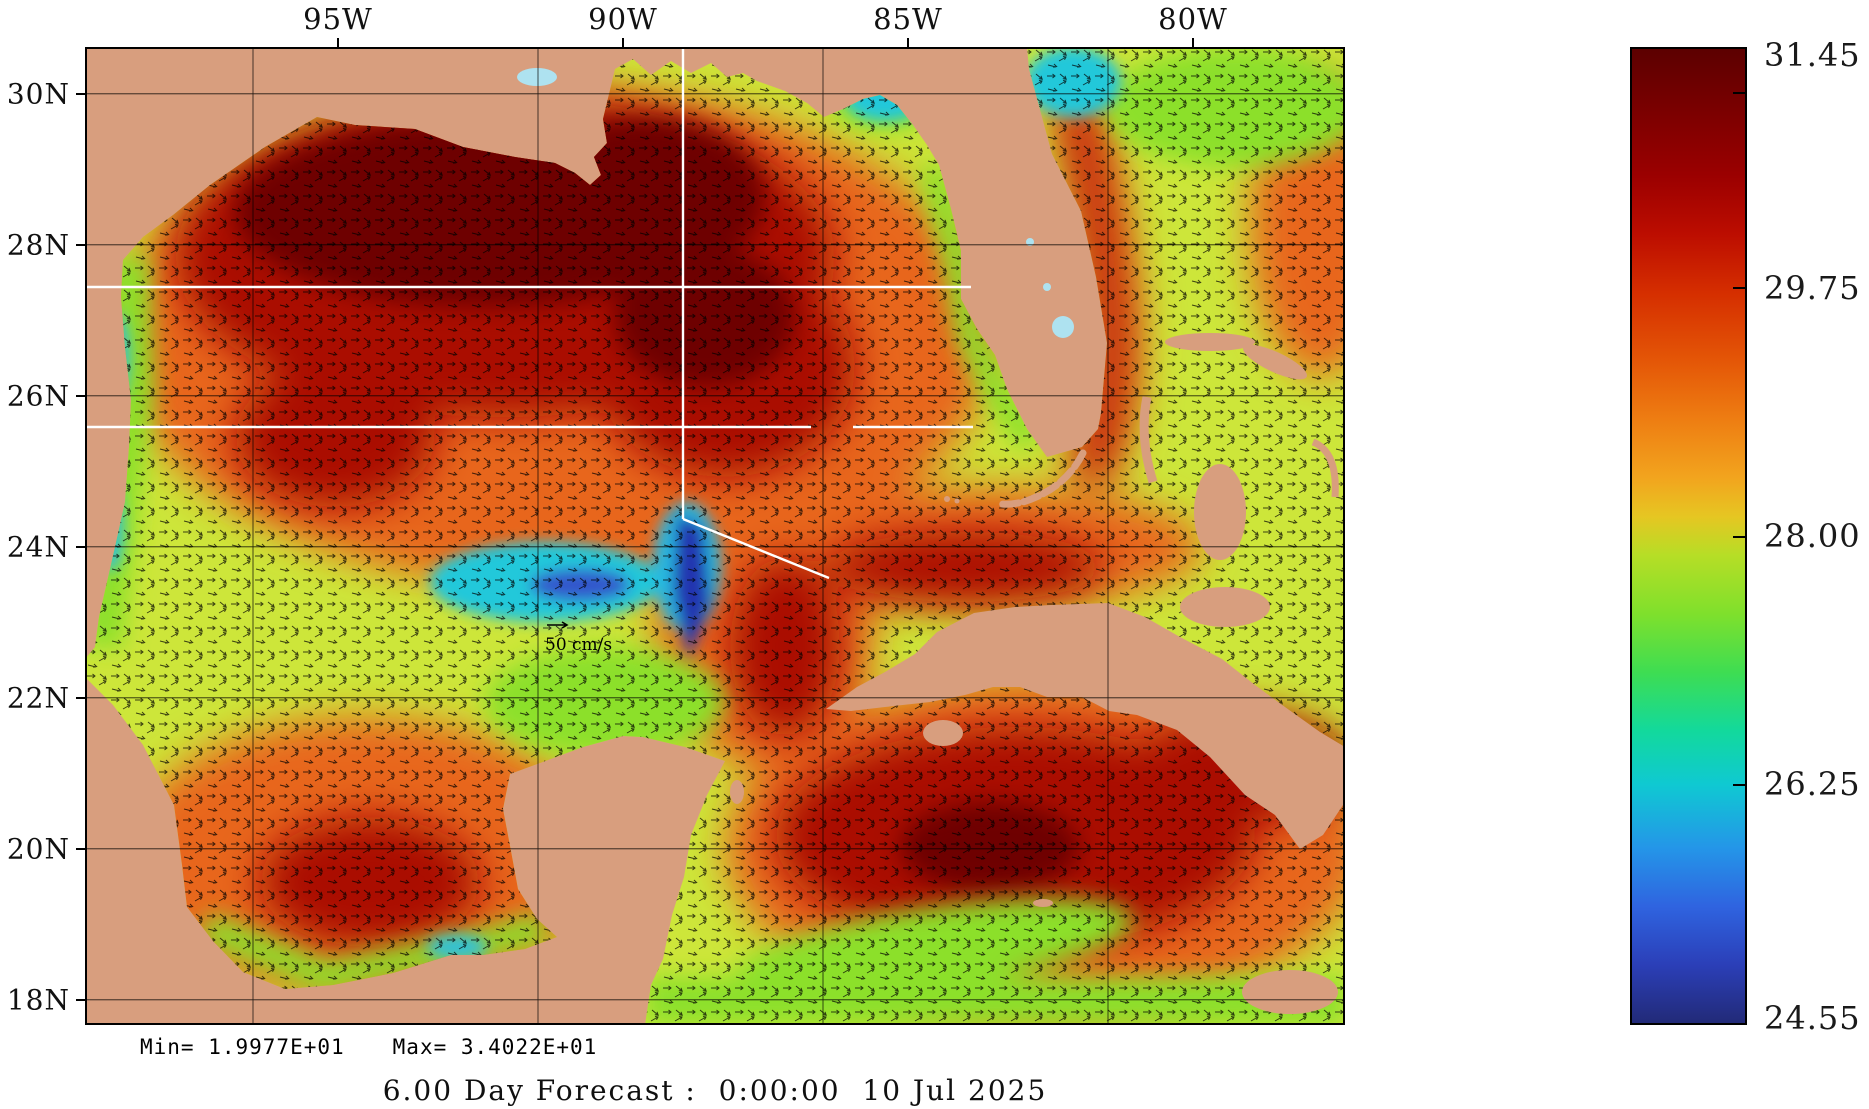  What do you see at coordinates (338, 42) in the screenshot?
I see `x-tick-95w` at bounding box center [338, 42].